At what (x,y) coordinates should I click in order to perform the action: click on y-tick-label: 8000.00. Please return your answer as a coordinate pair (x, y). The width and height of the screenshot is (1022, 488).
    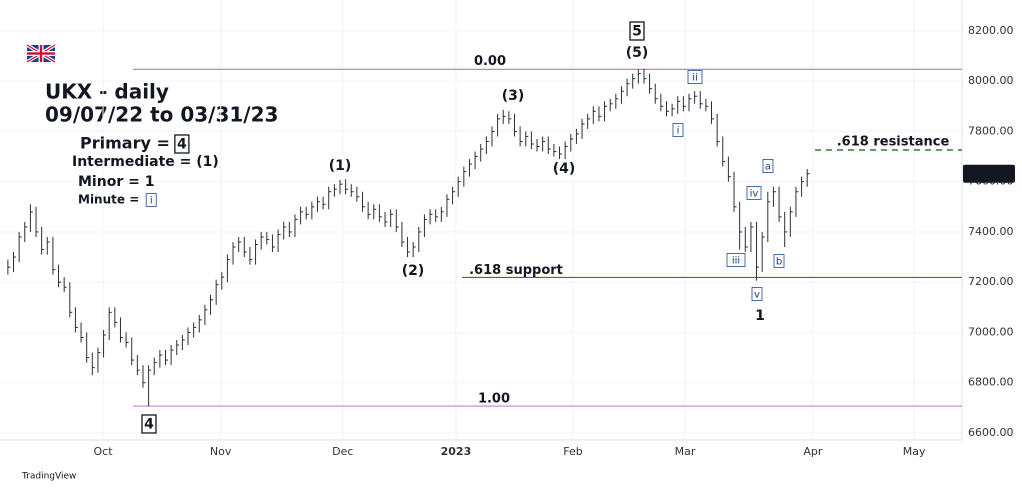
    Looking at the image, I should click on (991, 80).